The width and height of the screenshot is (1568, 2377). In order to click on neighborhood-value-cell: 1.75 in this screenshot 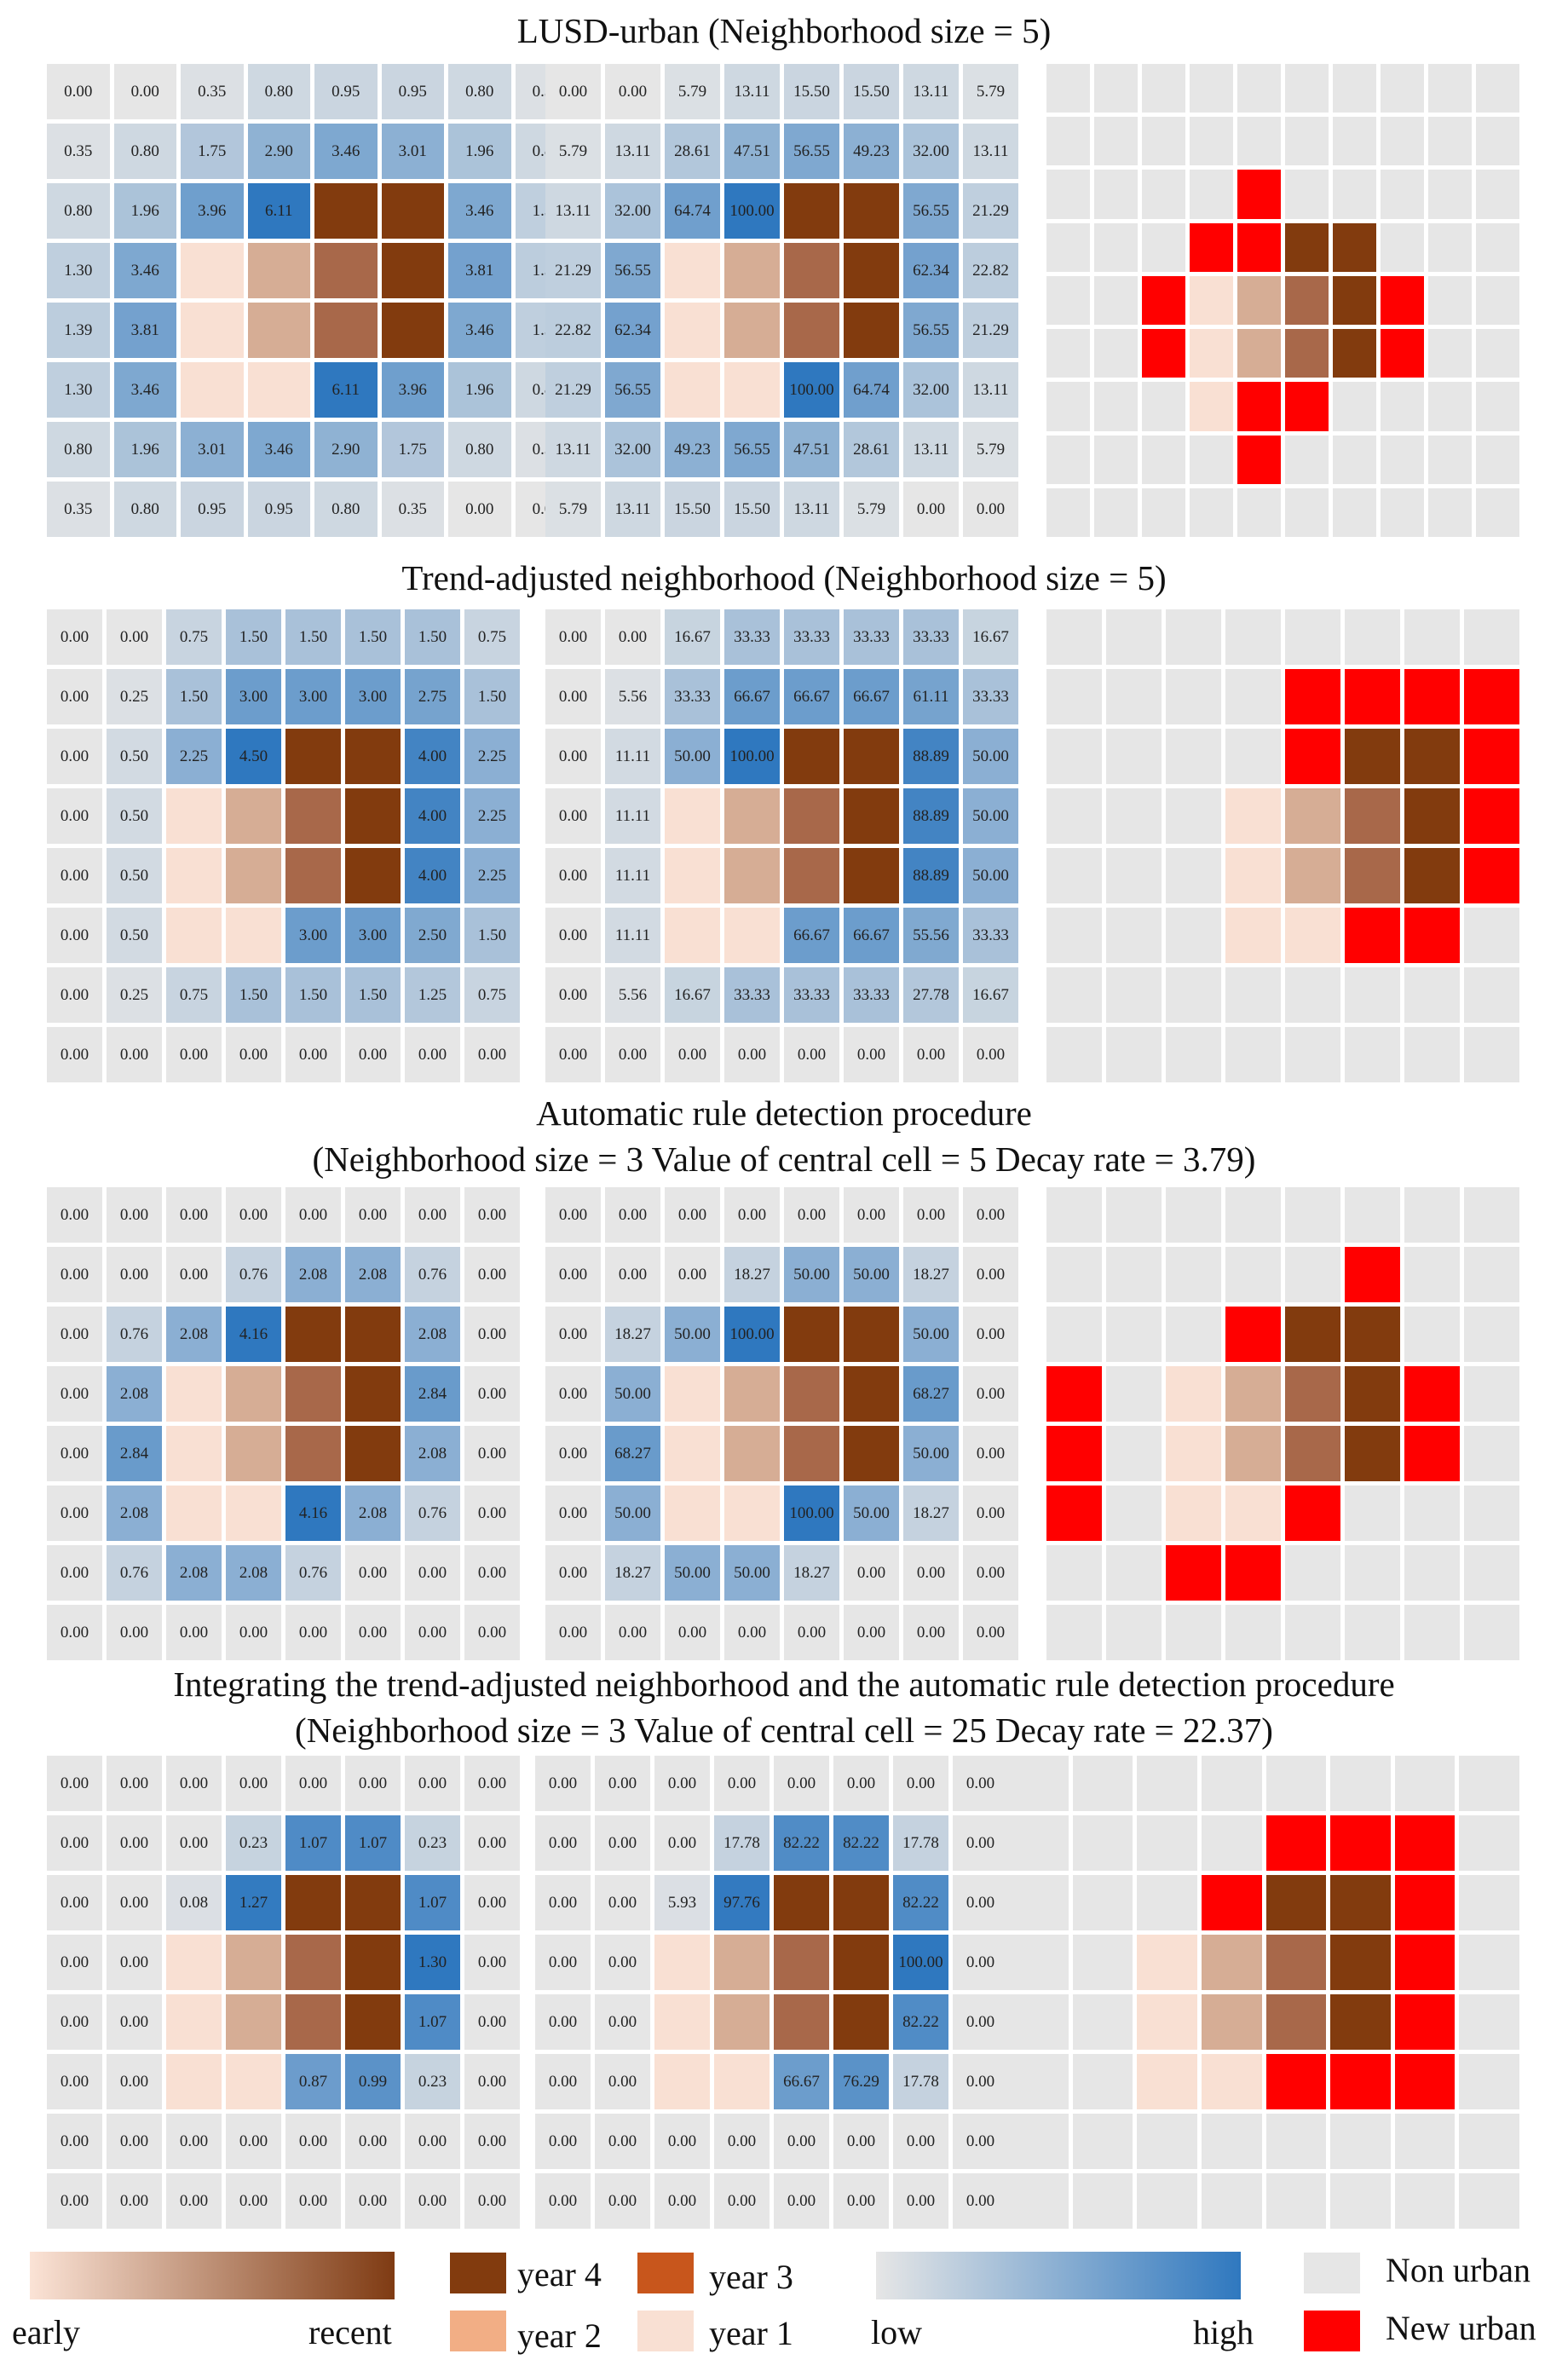, I will do `click(412, 449)`.